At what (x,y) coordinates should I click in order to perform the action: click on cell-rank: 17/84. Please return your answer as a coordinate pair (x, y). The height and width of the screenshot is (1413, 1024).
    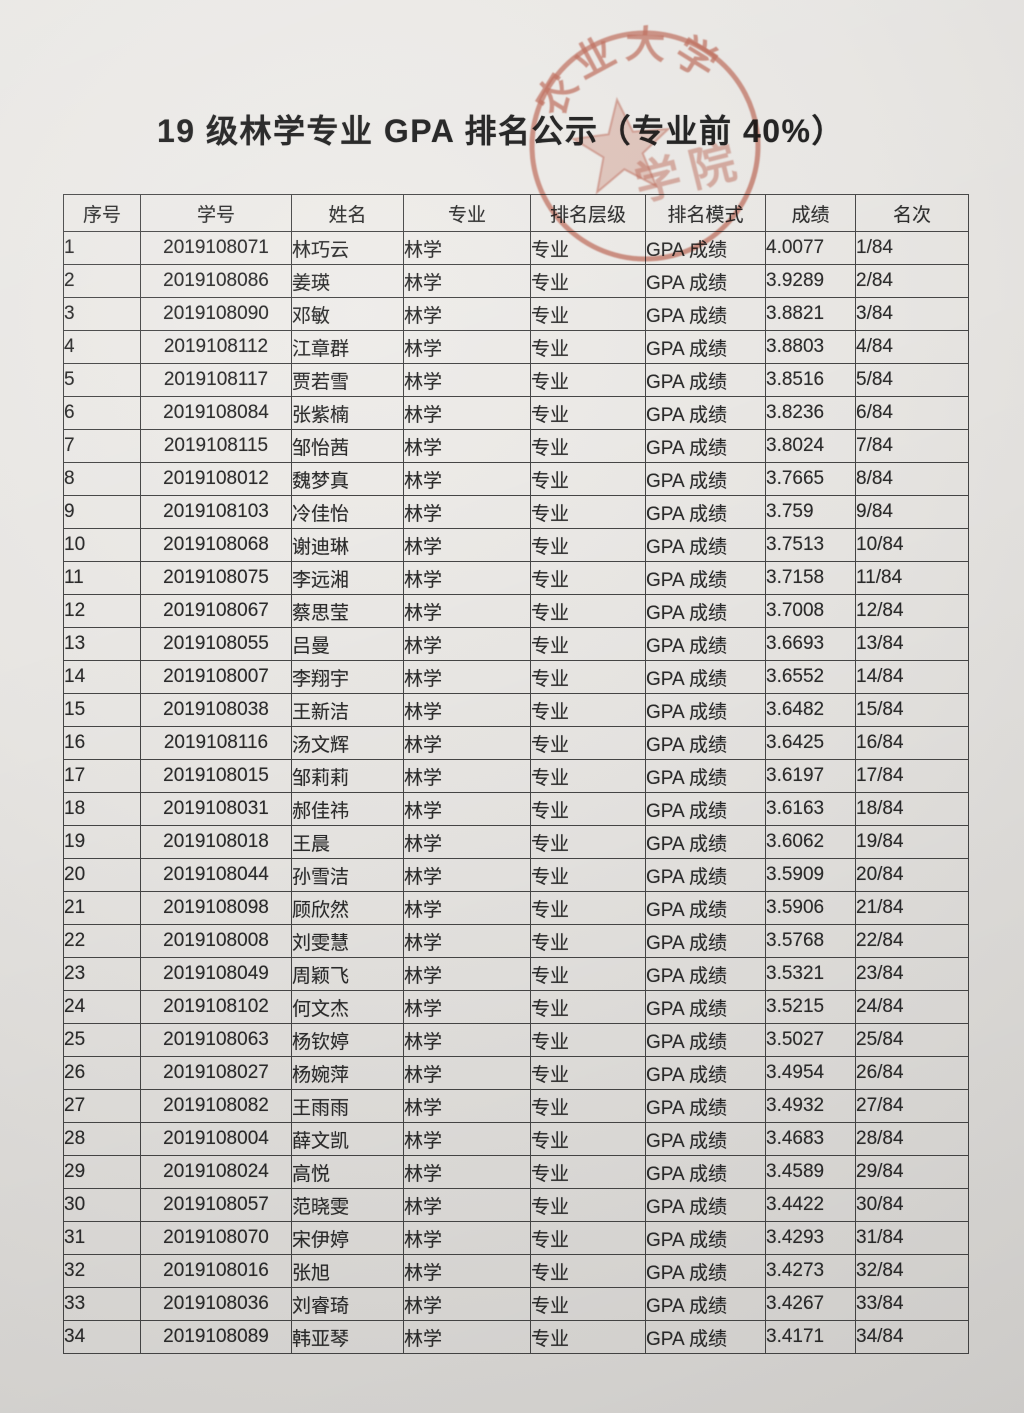
    Looking at the image, I should click on (912, 776).